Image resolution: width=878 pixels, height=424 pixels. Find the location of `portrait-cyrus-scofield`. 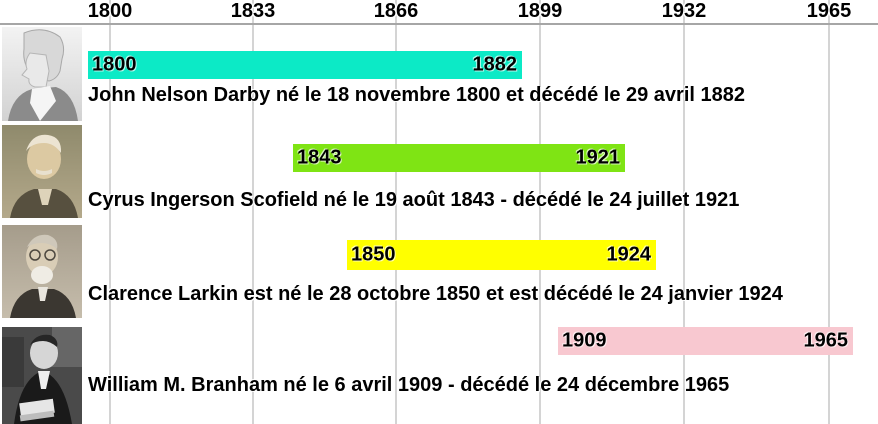

portrait-cyrus-scofield is located at coordinates (42, 171).